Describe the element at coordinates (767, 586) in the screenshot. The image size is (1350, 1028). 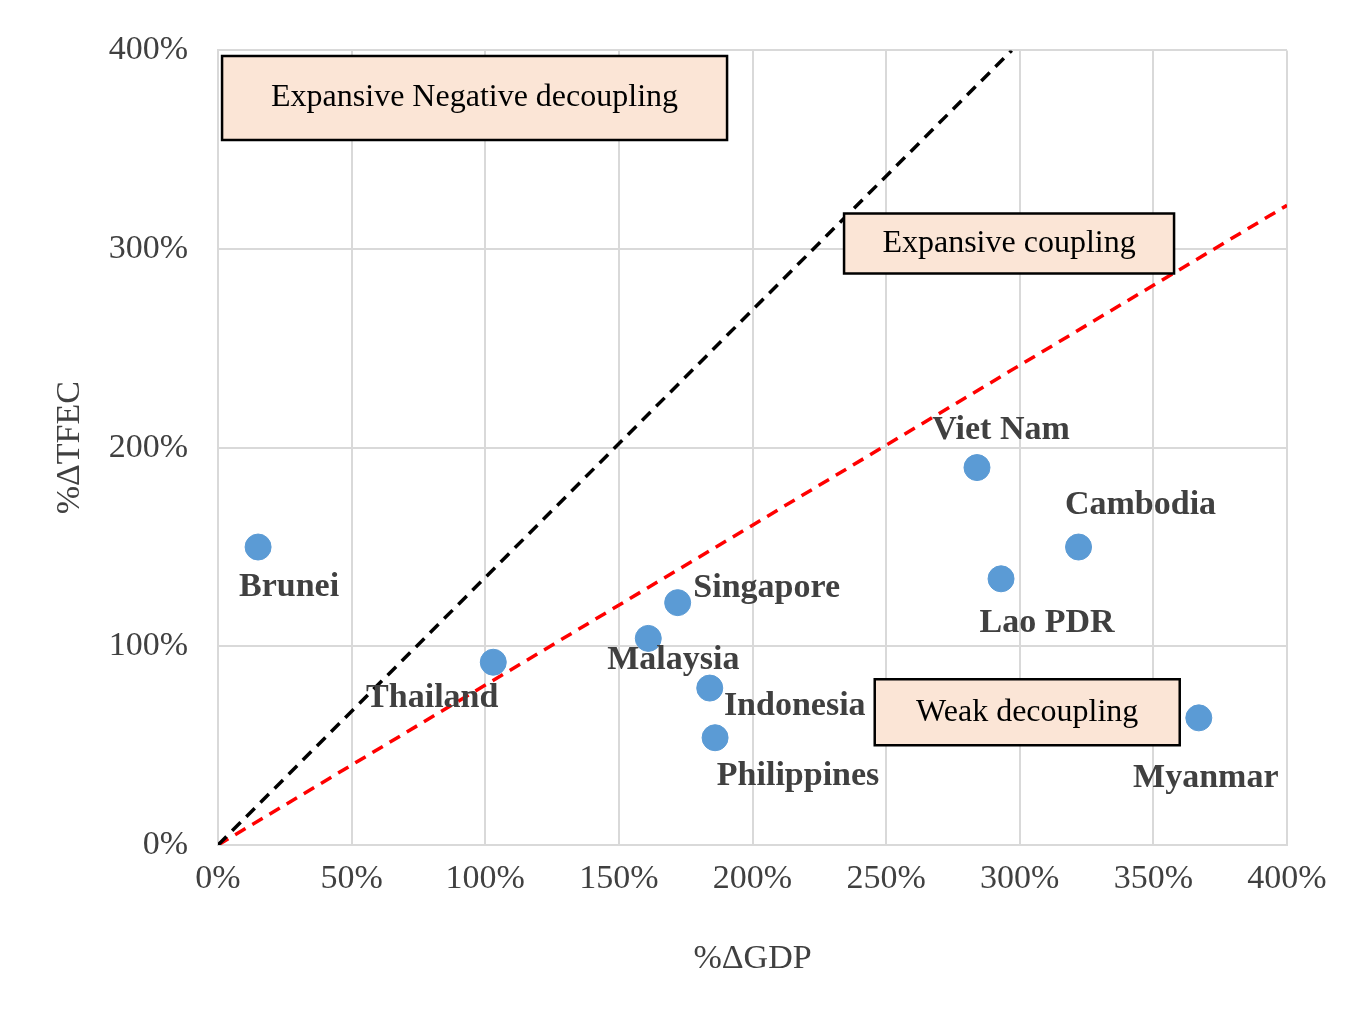
I see `data-label: Singapore` at that location.